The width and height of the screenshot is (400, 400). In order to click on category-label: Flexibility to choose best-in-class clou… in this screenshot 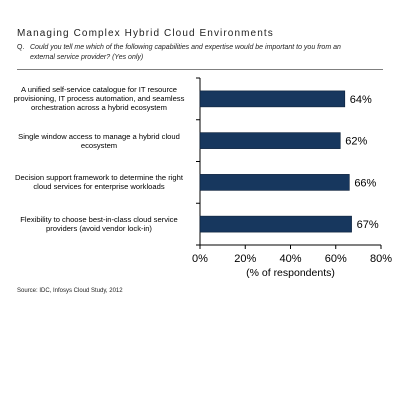, I will do `click(99, 224)`.